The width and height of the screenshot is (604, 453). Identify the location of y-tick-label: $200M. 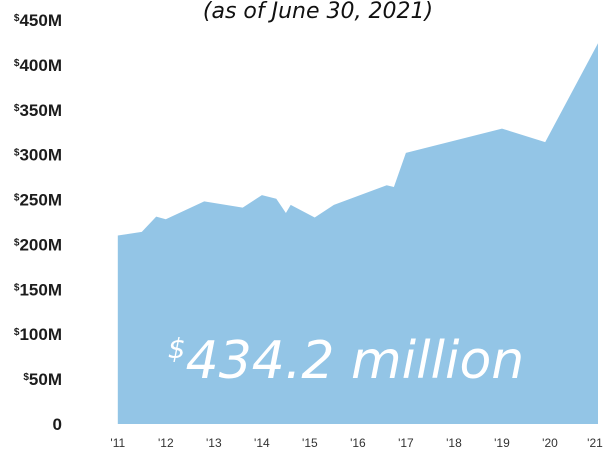
(38, 244).